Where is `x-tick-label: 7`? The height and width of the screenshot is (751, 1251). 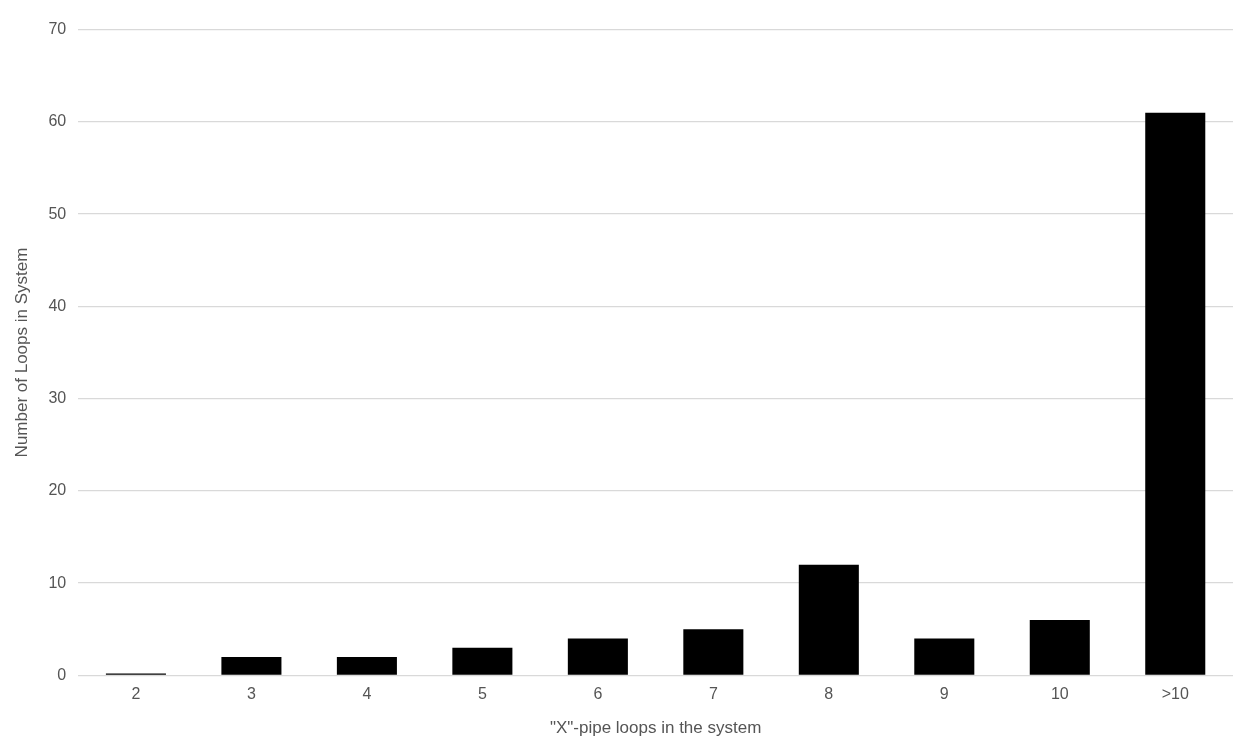 x-tick-label: 7 is located at coordinates (713, 694).